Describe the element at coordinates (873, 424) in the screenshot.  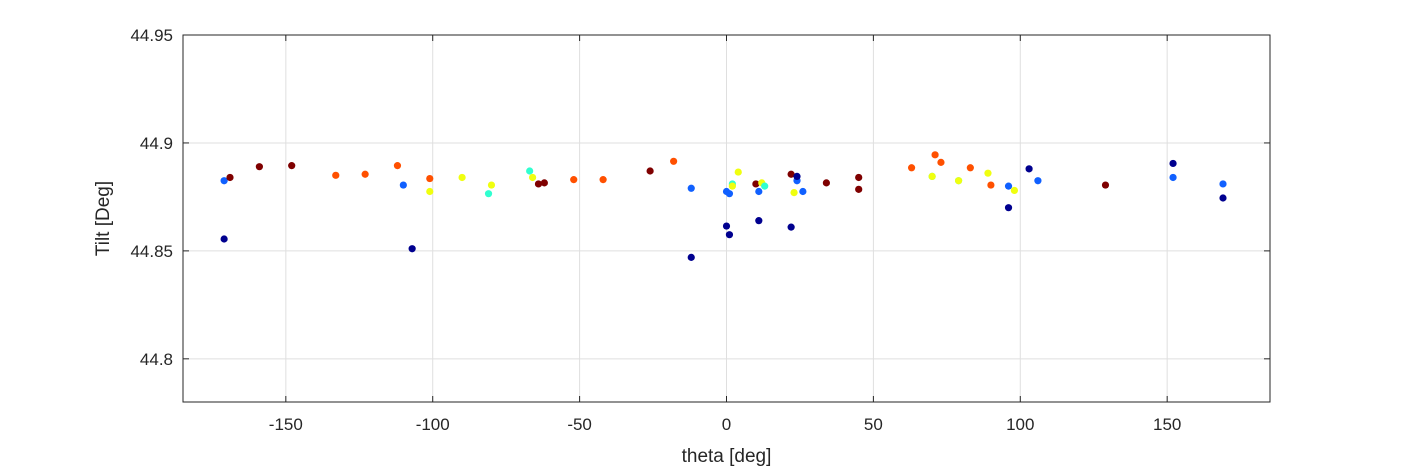
I see `x-tick-label: 50` at that location.